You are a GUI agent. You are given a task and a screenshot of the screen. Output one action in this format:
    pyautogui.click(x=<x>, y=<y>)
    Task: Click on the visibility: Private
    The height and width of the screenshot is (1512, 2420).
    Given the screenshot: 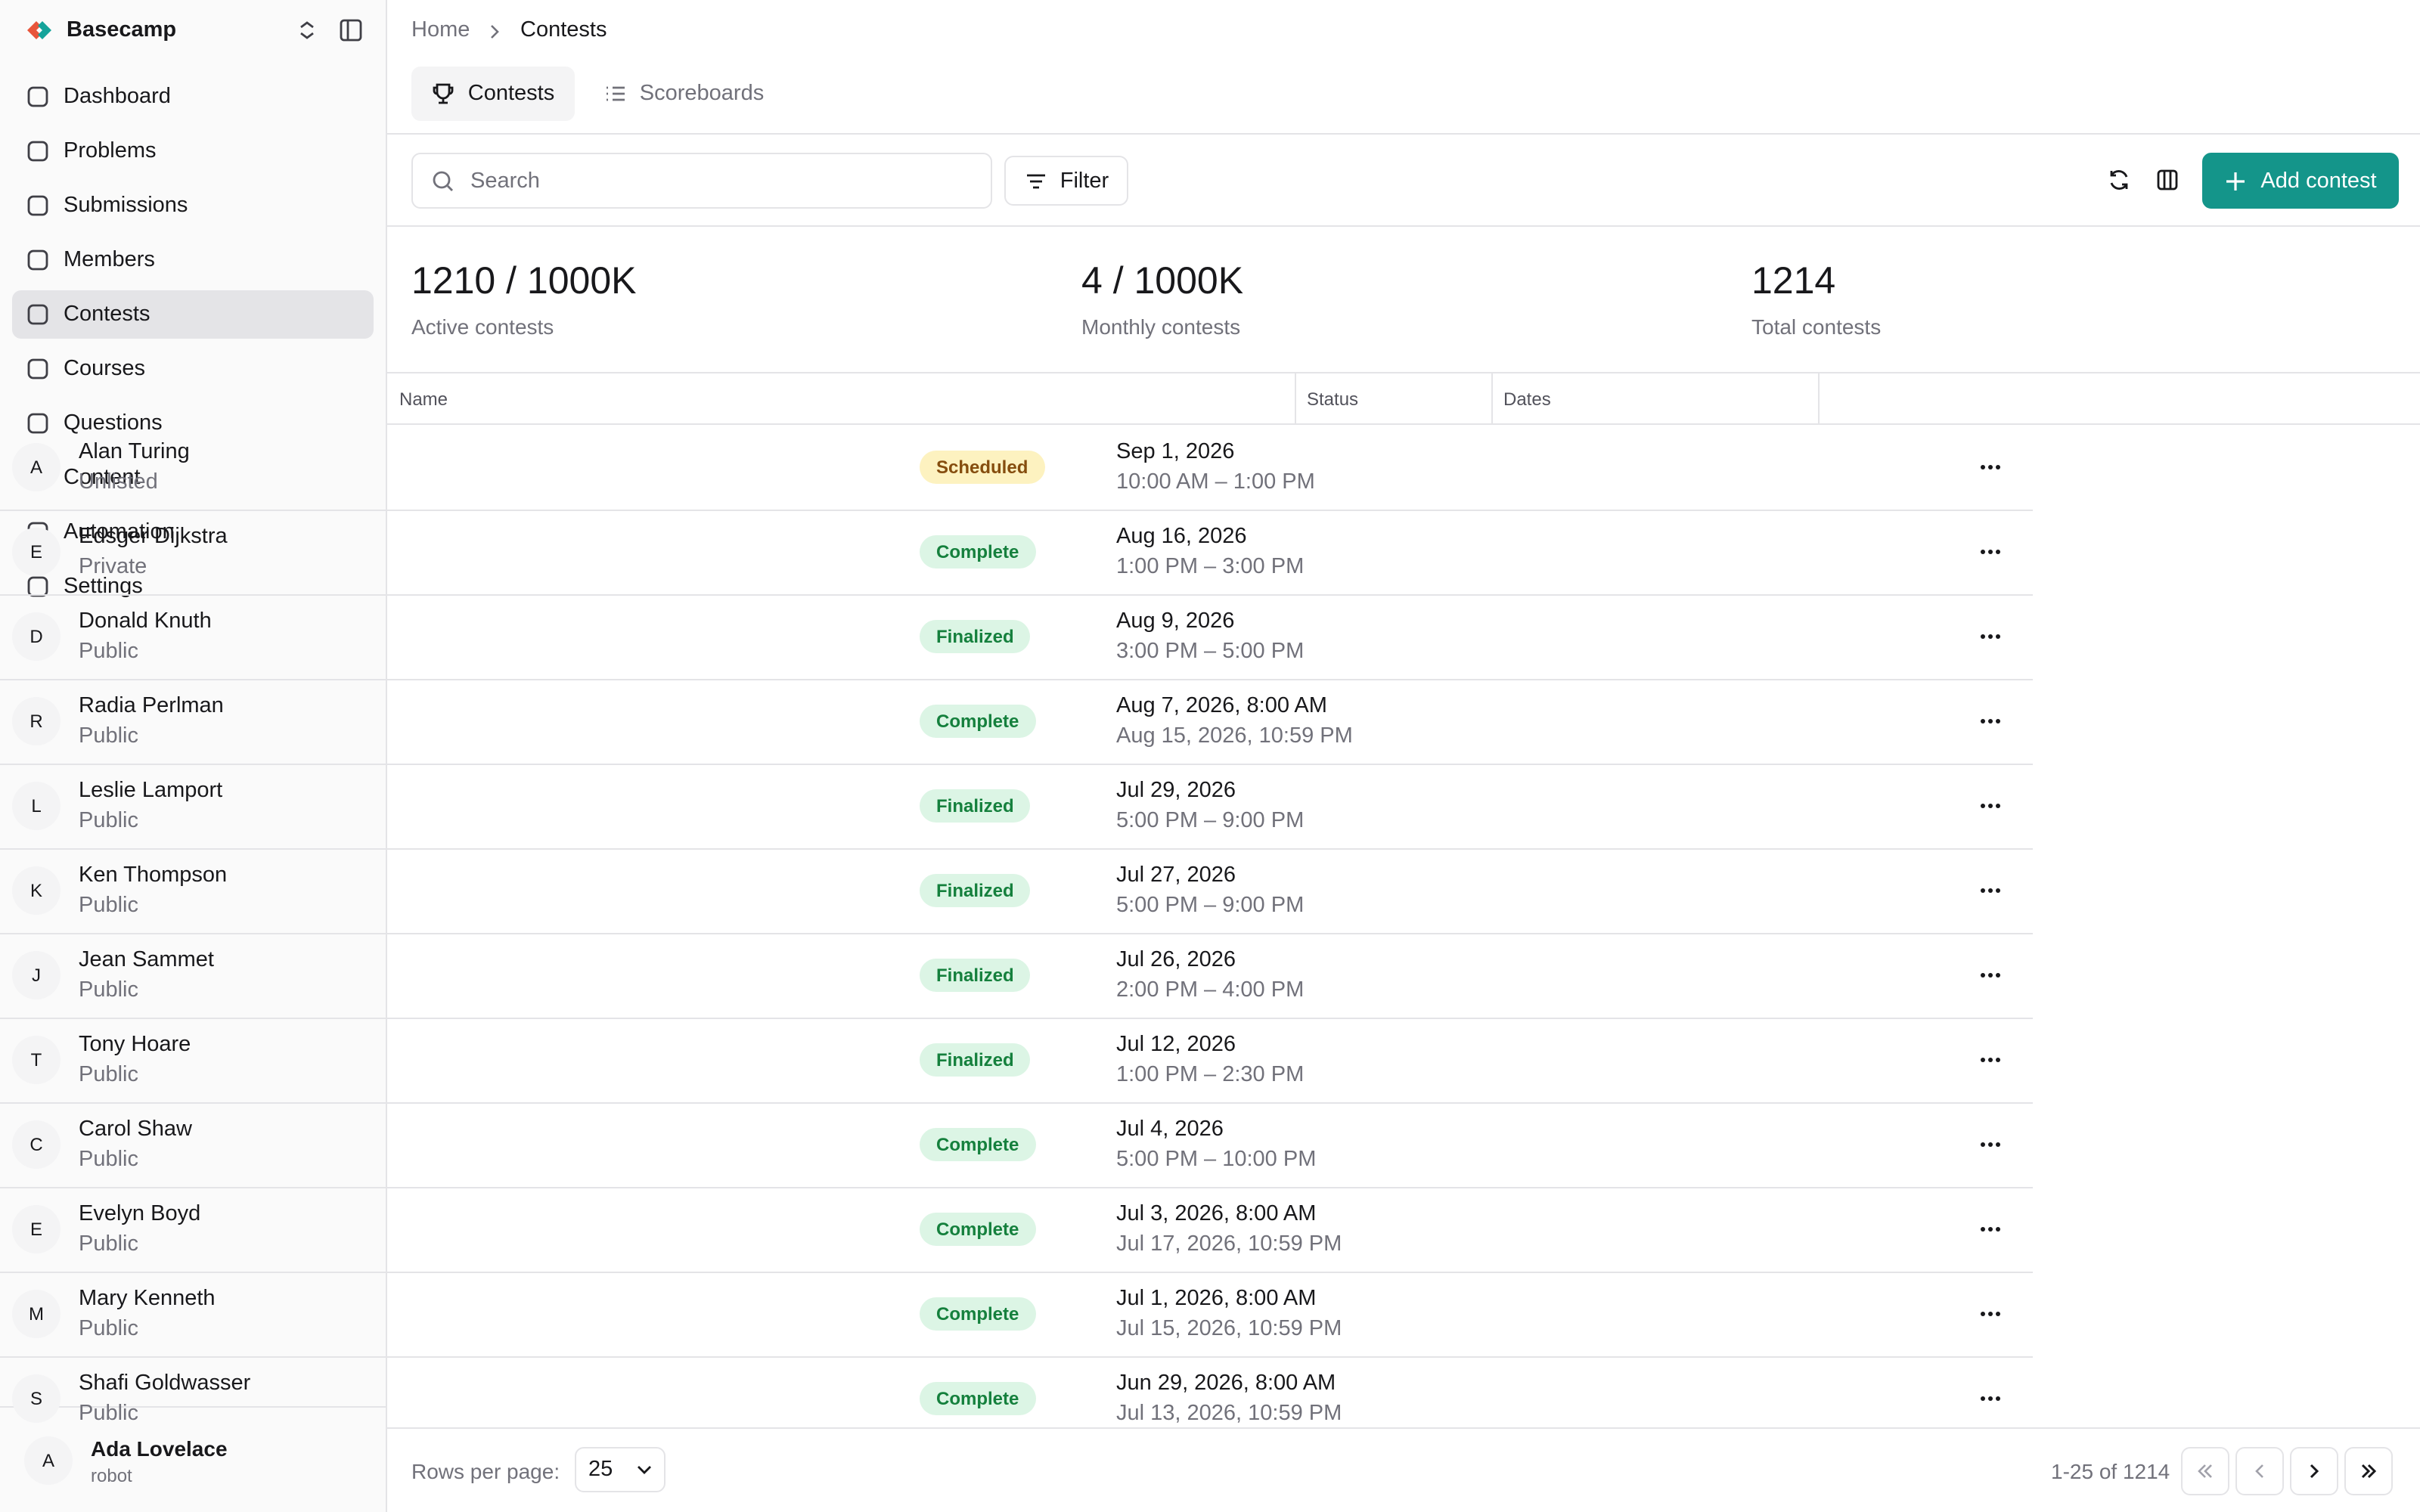 What is the action you would take?
    pyautogui.click(x=113, y=567)
    